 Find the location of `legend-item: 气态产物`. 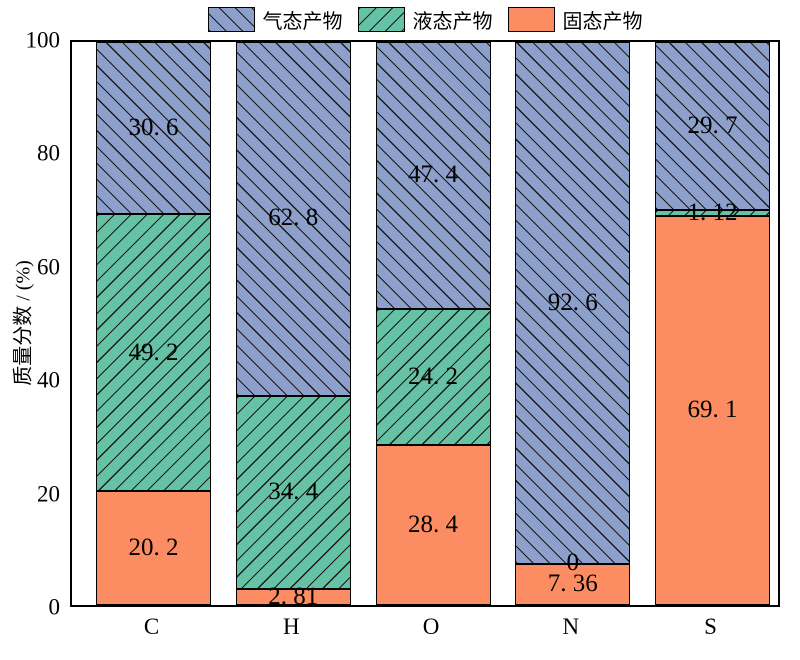

legend-item: 气态产物 is located at coordinates (275, 19).